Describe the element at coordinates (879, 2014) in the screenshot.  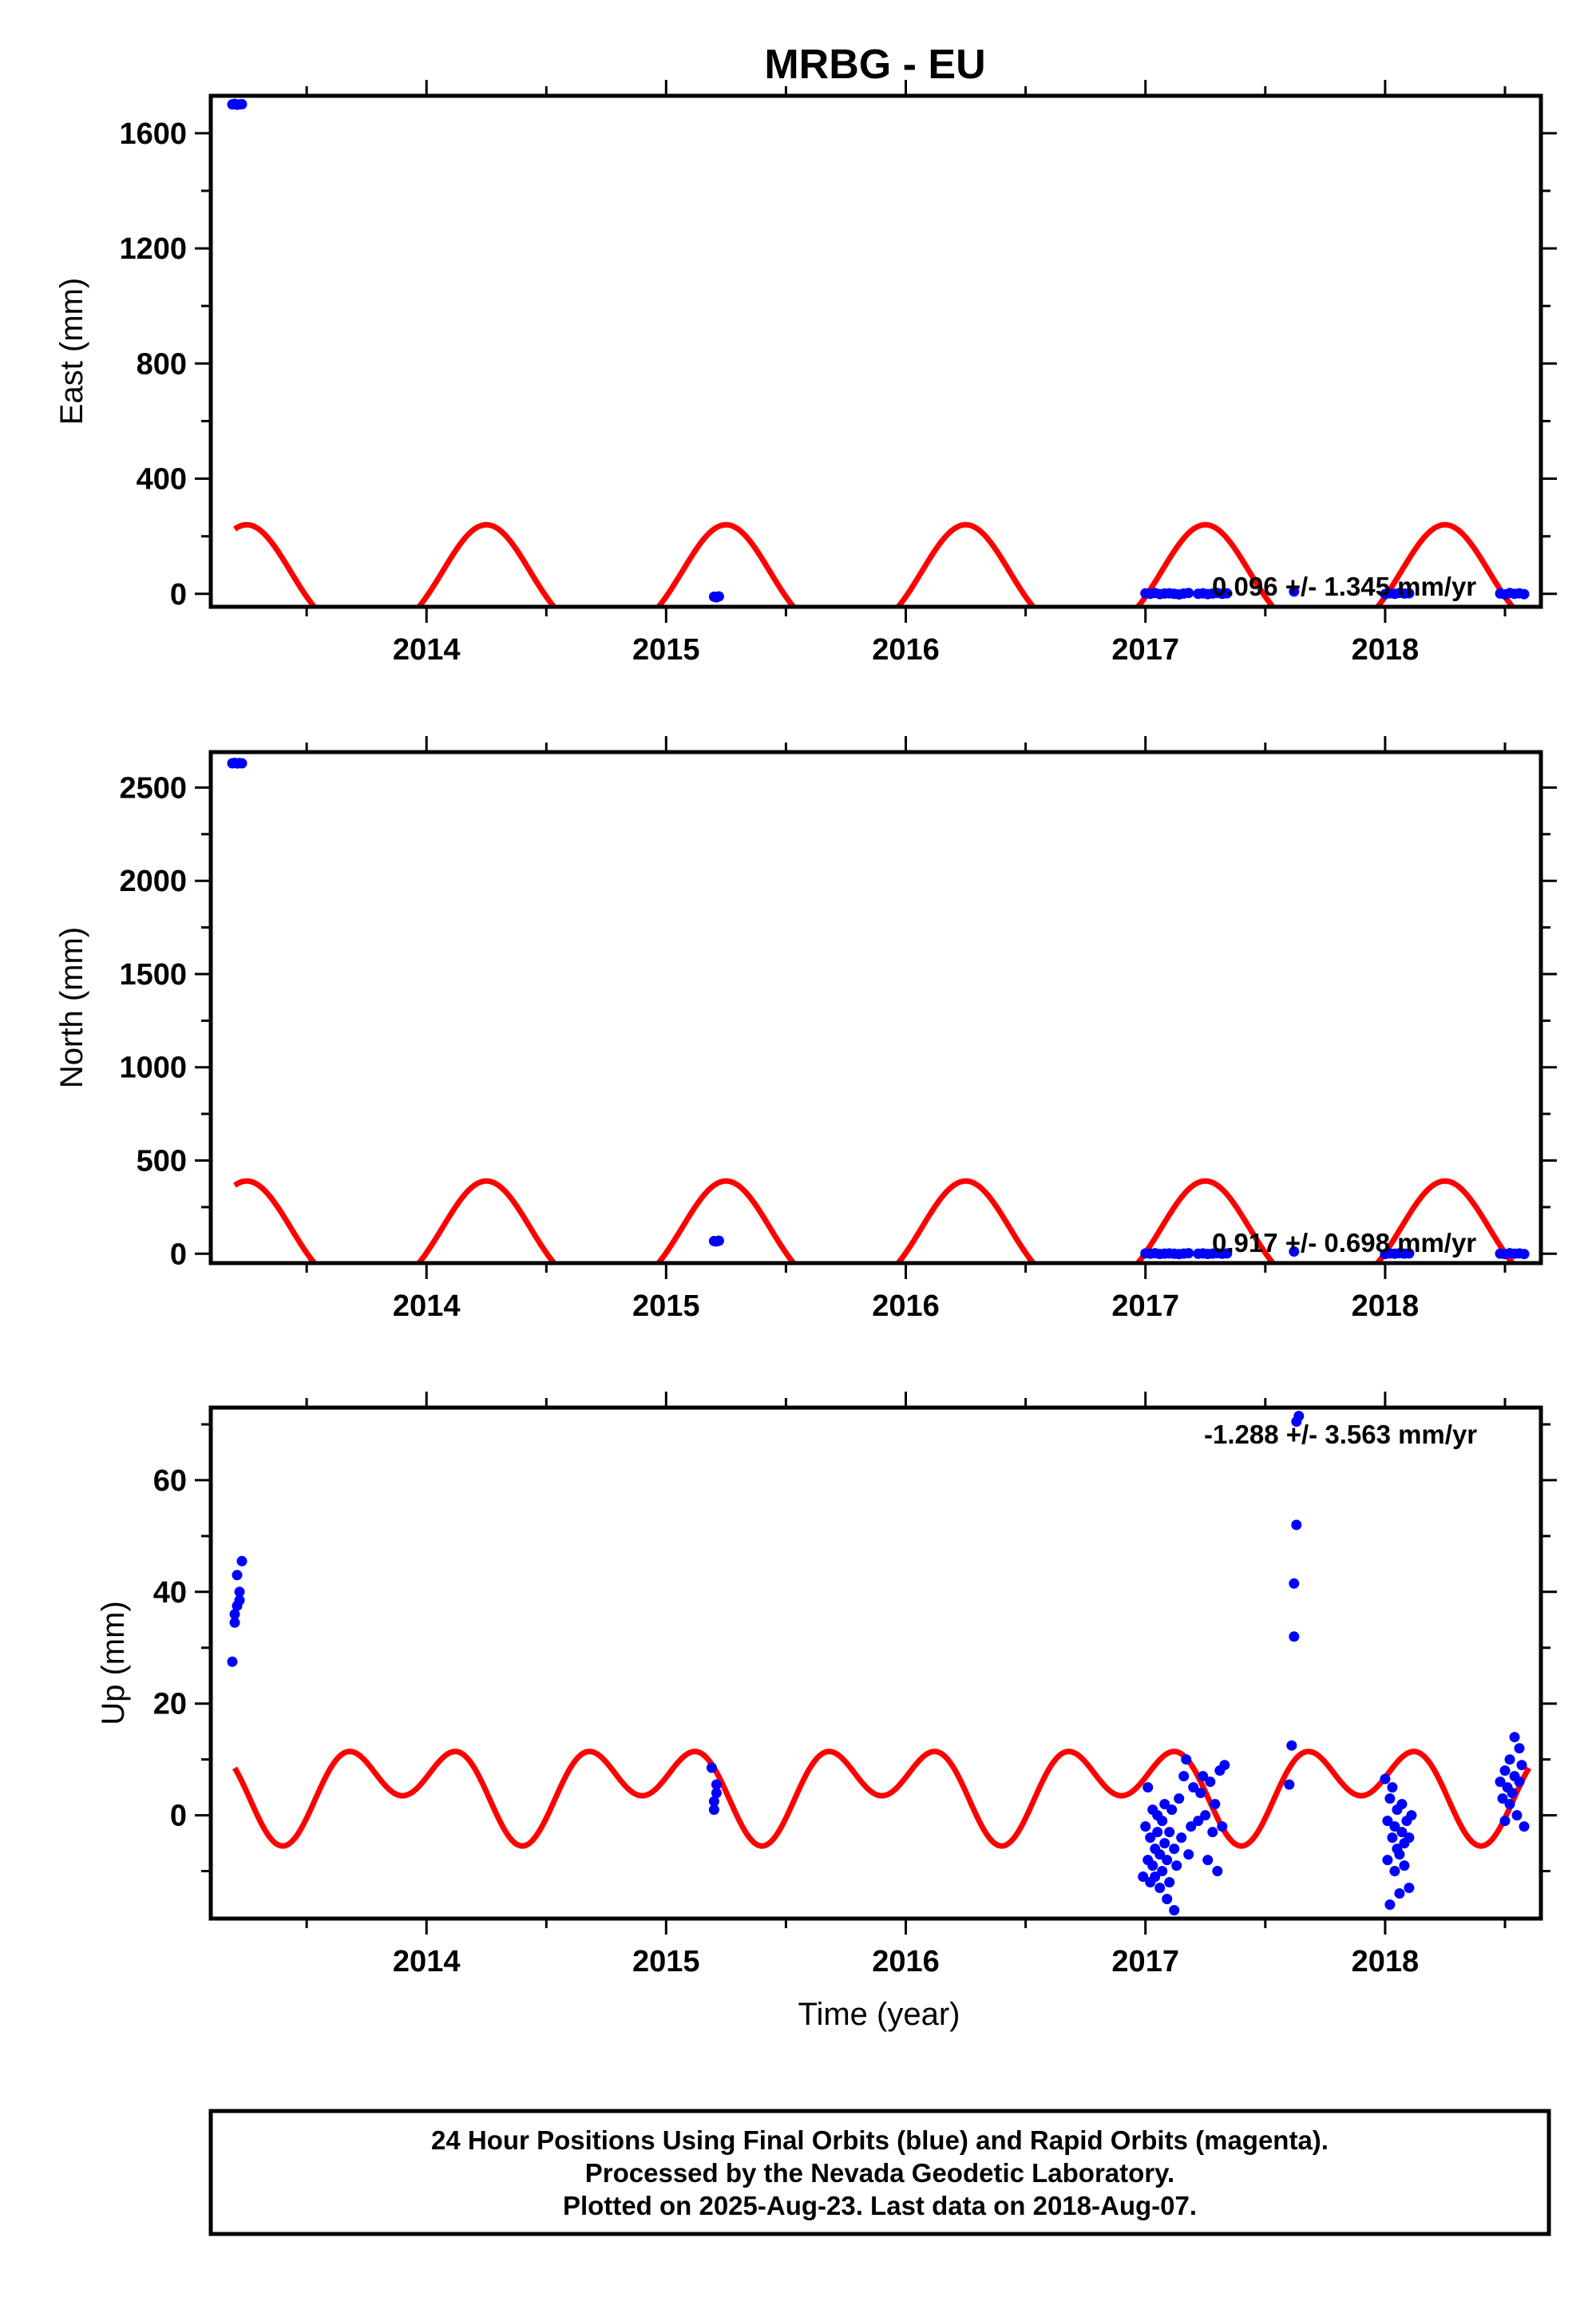
I see `x-axis-label: Time (year)` at that location.